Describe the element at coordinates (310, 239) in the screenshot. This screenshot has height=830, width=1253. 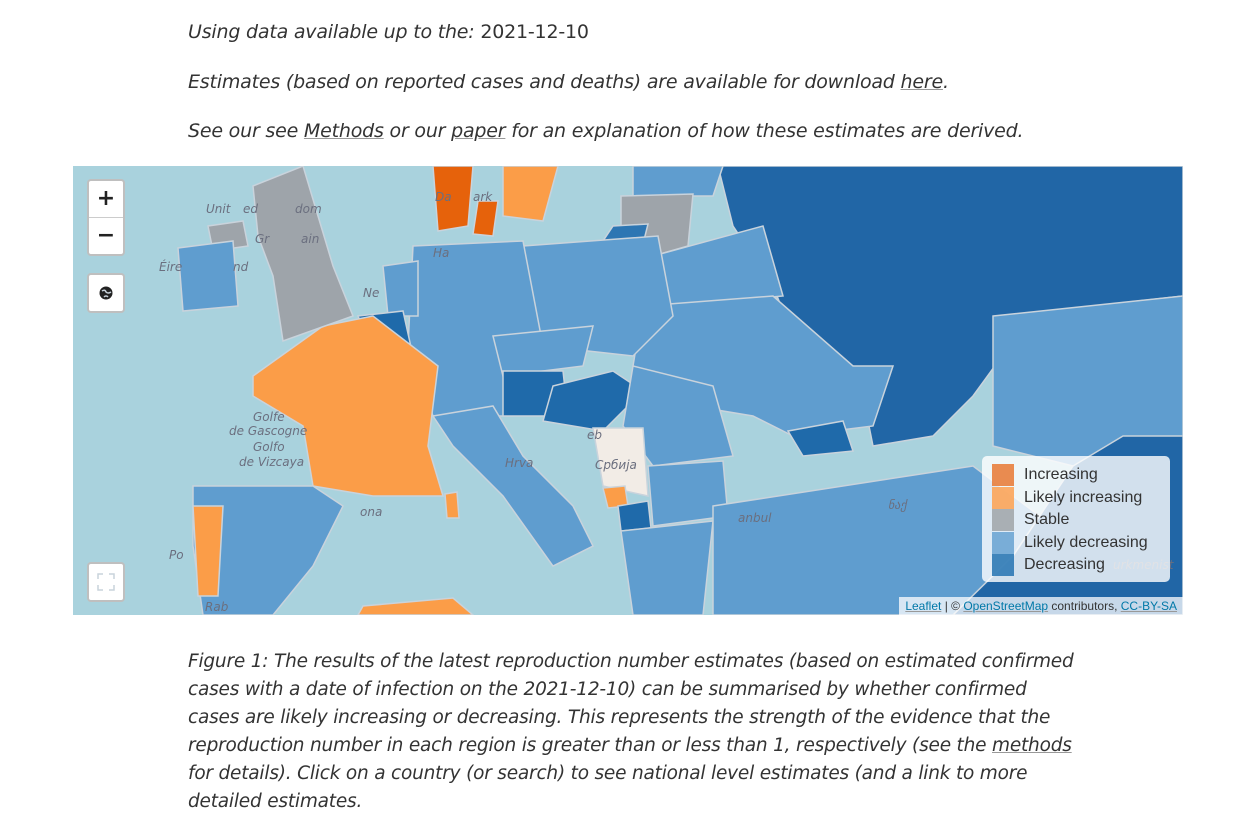
I see `map-label: ain` at that location.